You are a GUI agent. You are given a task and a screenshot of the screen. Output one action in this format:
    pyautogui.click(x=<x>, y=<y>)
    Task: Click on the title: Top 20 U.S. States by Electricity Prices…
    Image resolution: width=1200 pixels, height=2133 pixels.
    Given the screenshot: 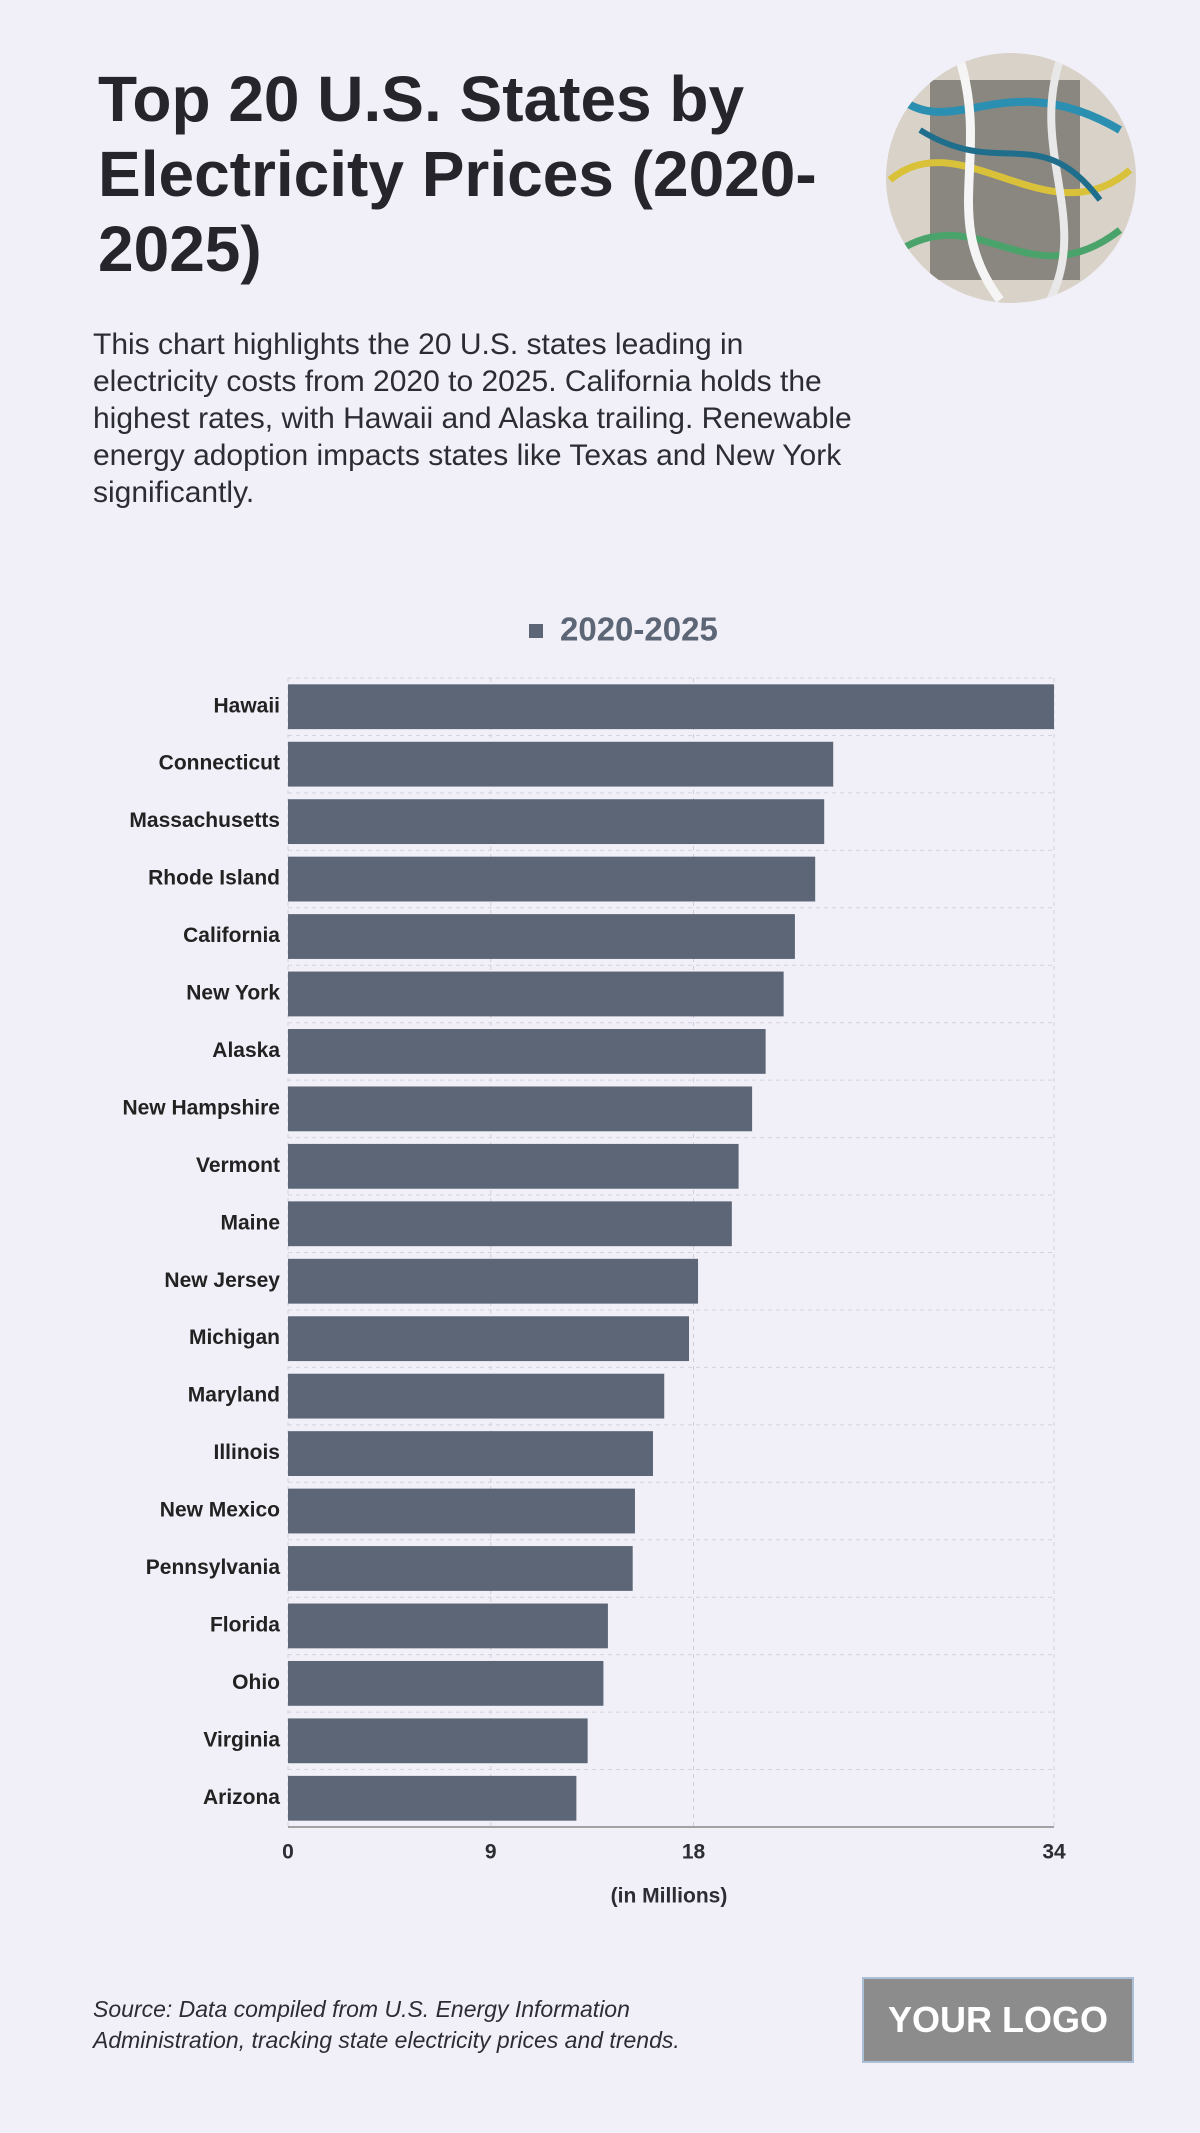 What is the action you would take?
    pyautogui.click(x=457, y=174)
    